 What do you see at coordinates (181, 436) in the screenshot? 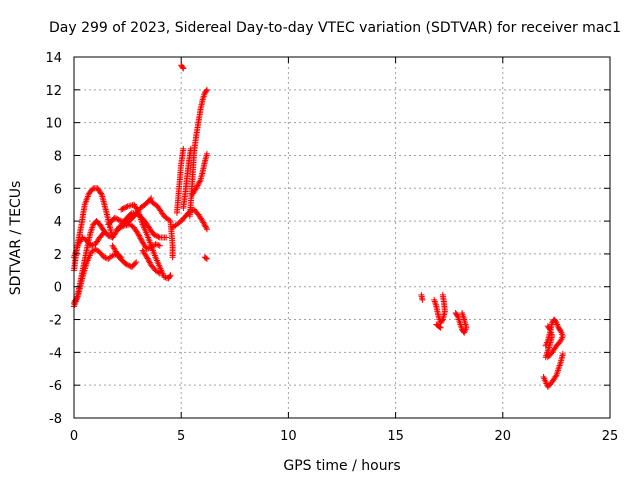
I see `x-tick-label: 5` at bounding box center [181, 436].